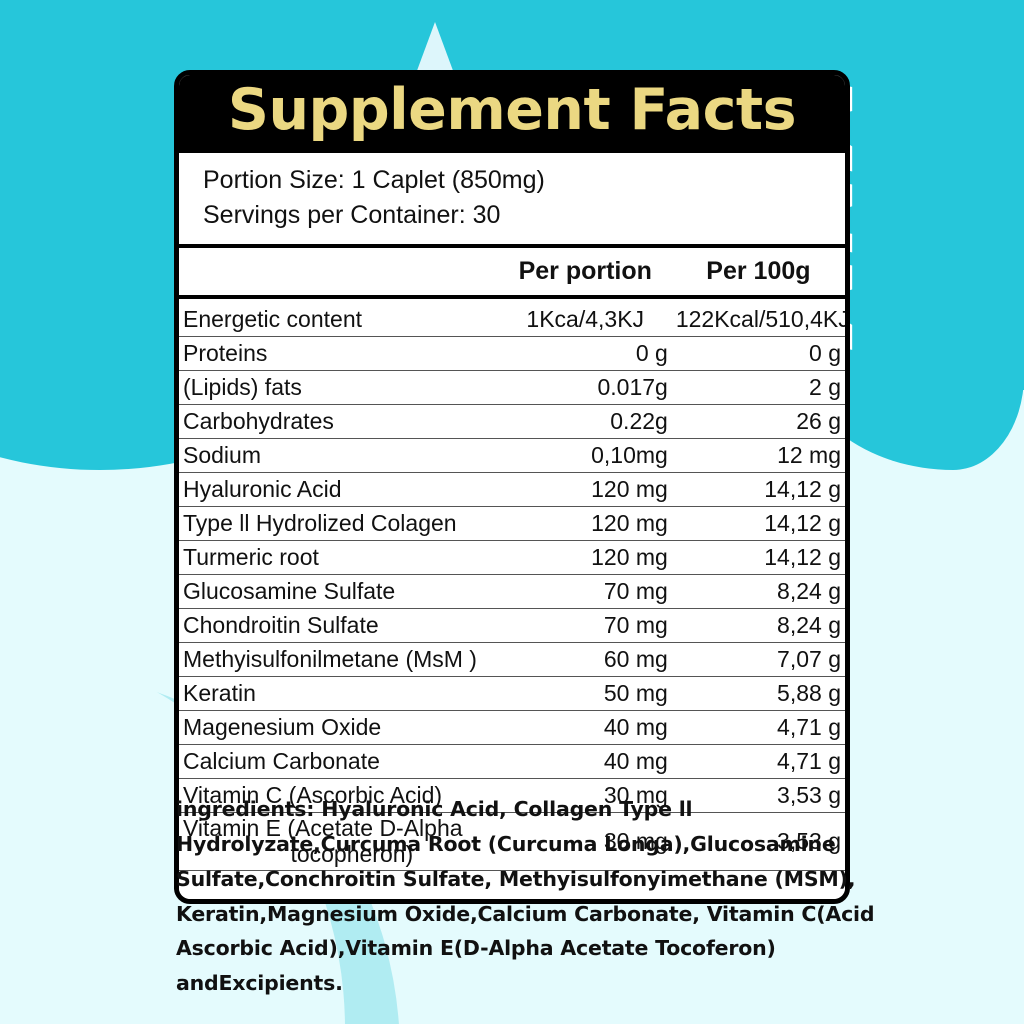 The height and width of the screenshot is (1024, 1024). What do you see at coordinates (262, 488) in the screenshot?
I see `row-label: Hyaluronic Acid` at bounding box center [262, 488].